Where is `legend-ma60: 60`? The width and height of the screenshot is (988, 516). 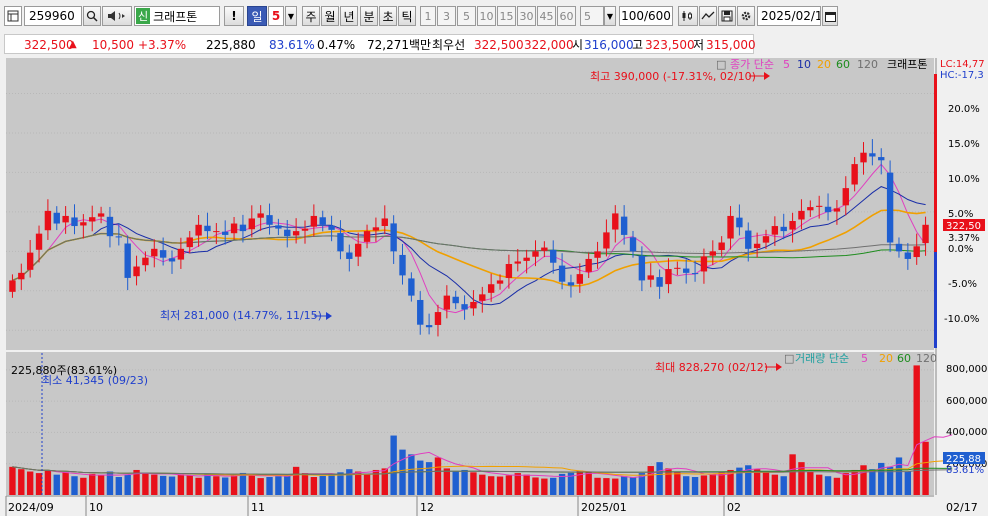
legend-ma60: 60 is located at coordinates (843, 64).